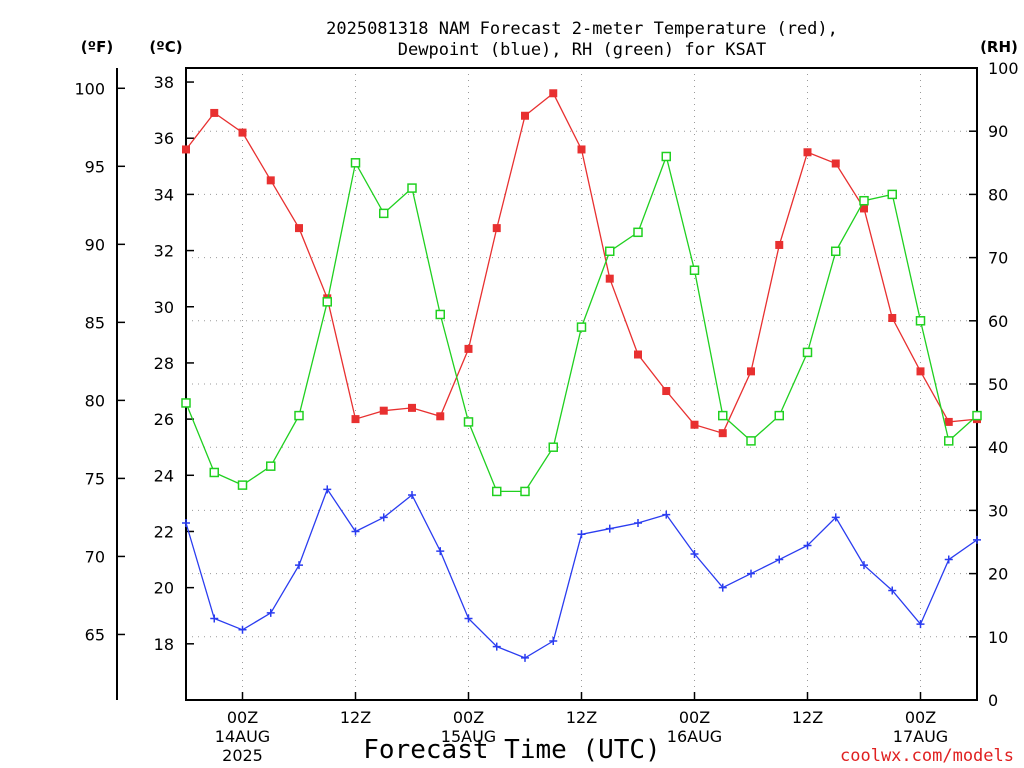 The width and height of the screenshot is (1024, 768). I want to click on rh-tick-label: 0, so click(993, 700).